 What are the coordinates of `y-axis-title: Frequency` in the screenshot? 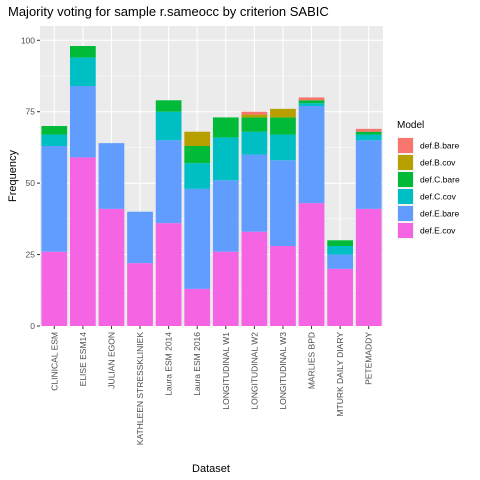 It's located at (13, 176).